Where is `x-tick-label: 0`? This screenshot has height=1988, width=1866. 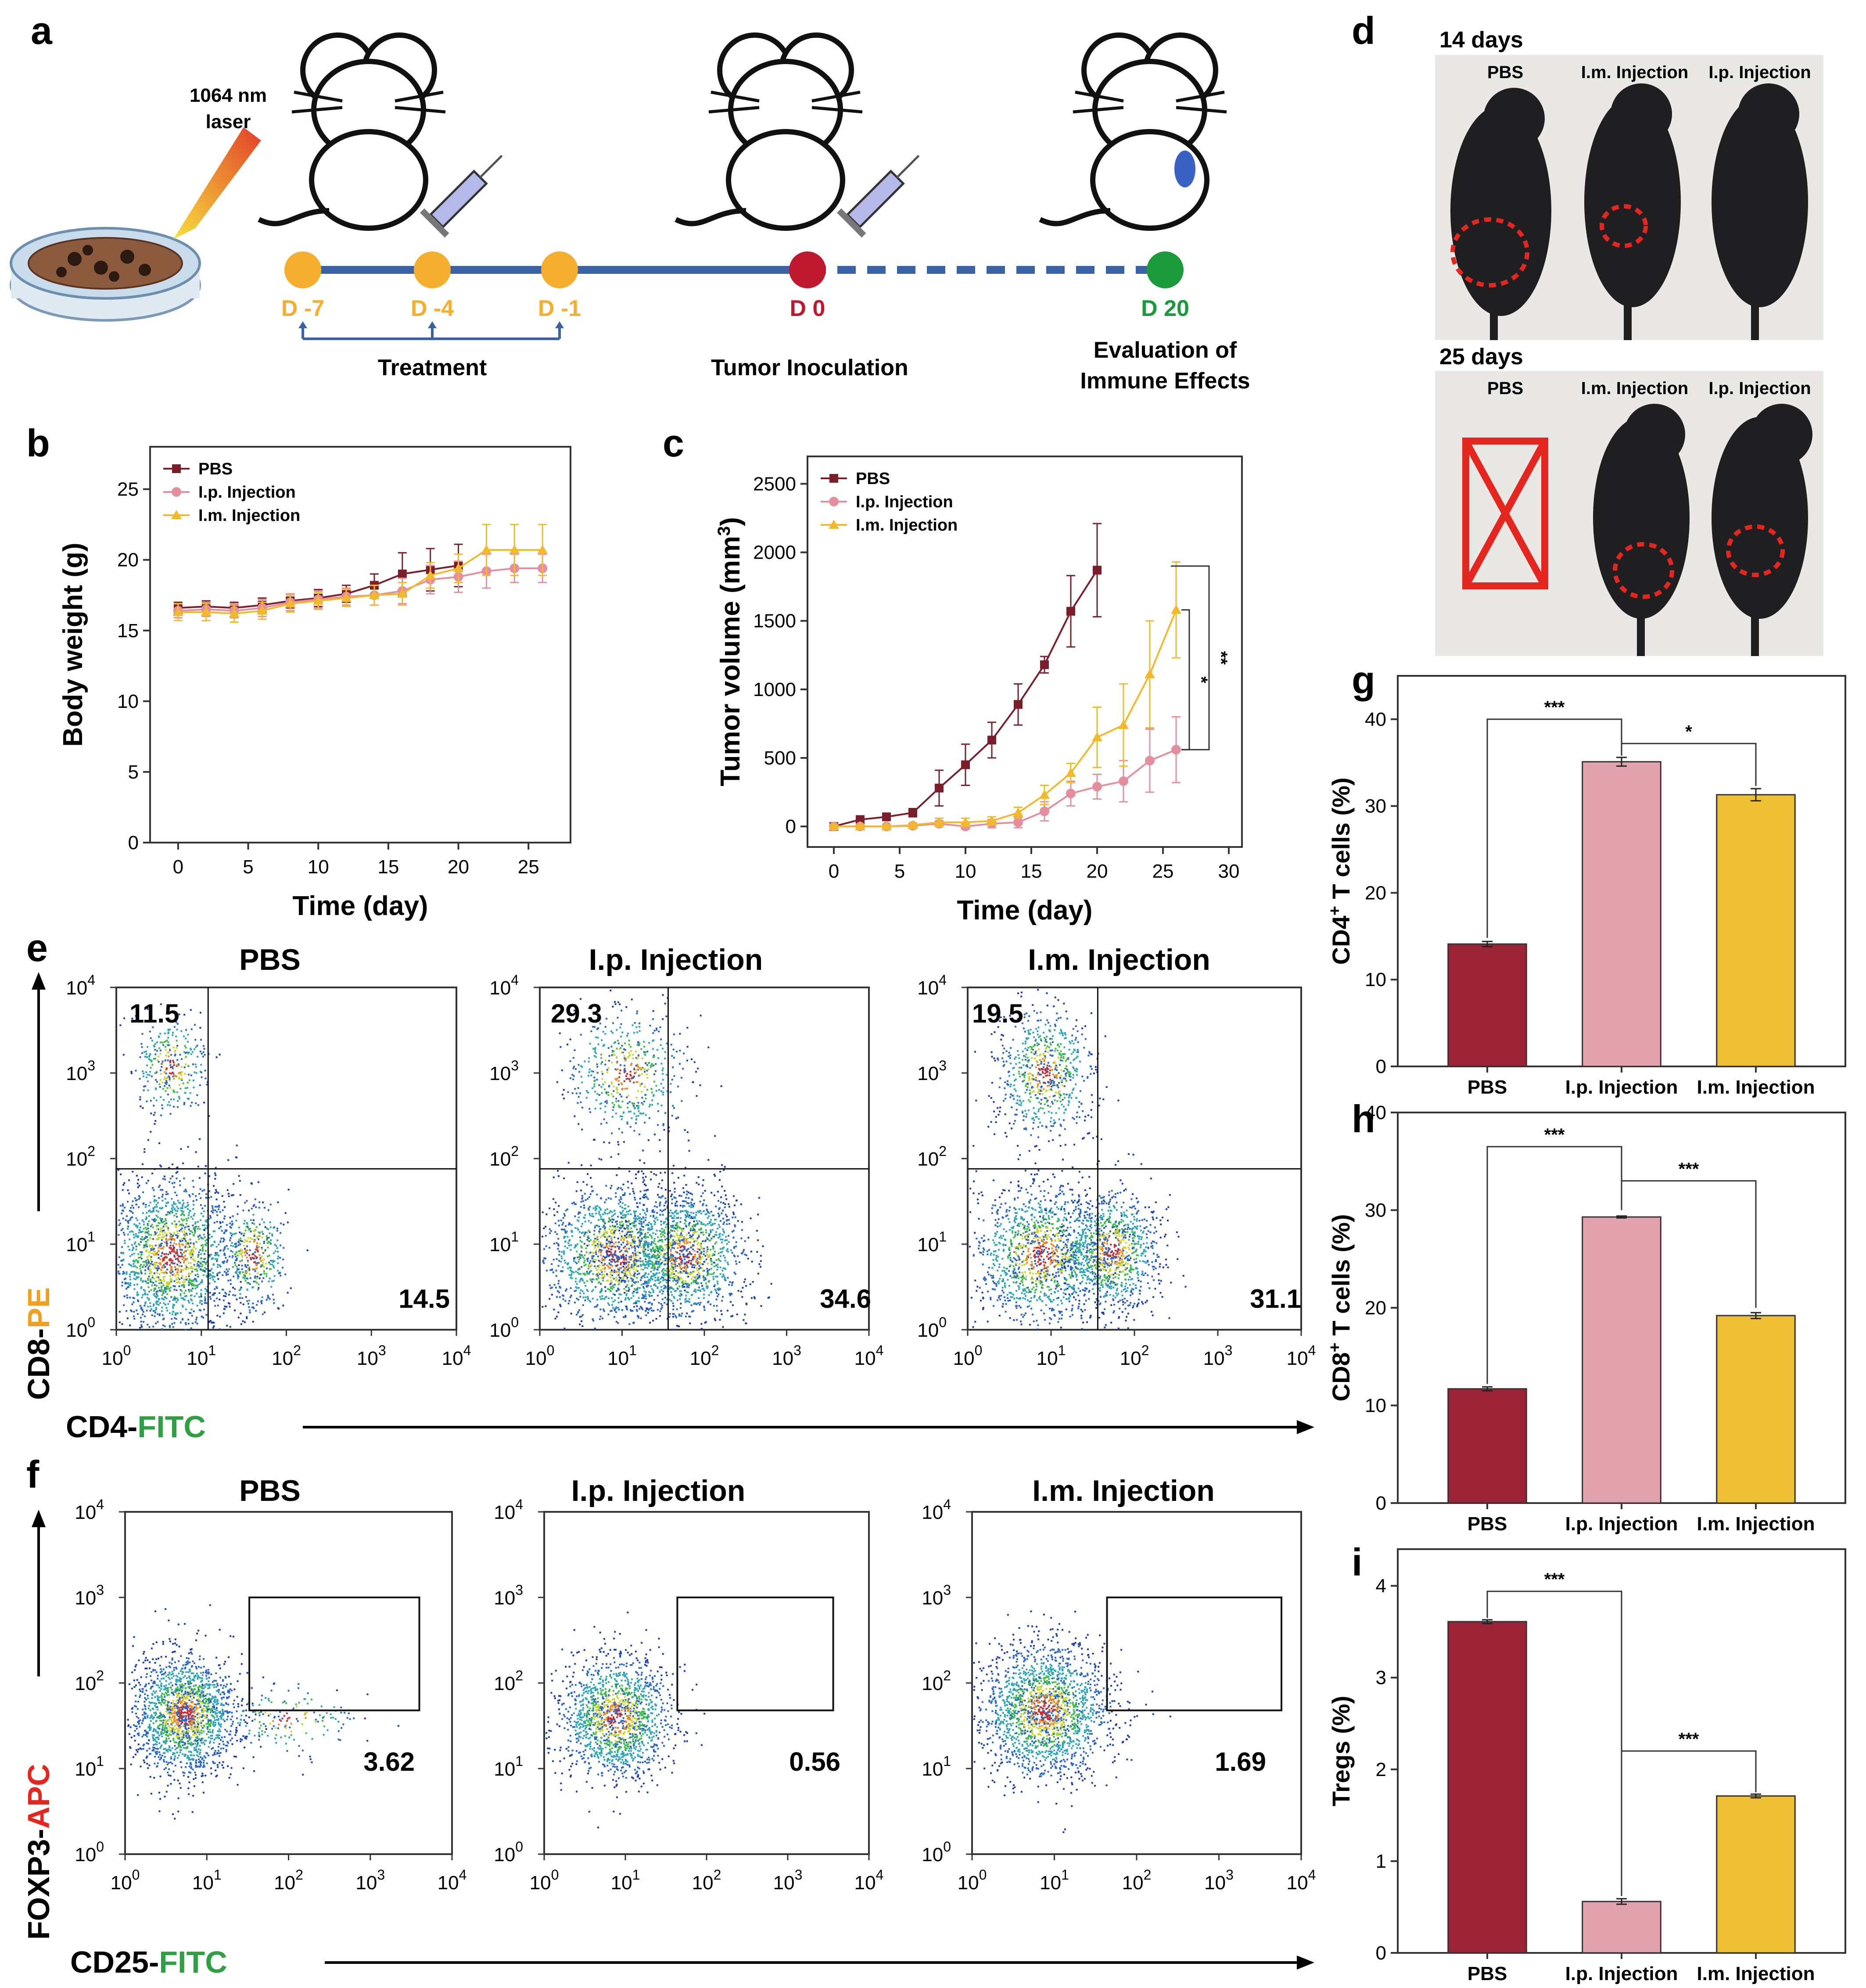
x-tick-label: 0 is located at coordinates (834, 871).